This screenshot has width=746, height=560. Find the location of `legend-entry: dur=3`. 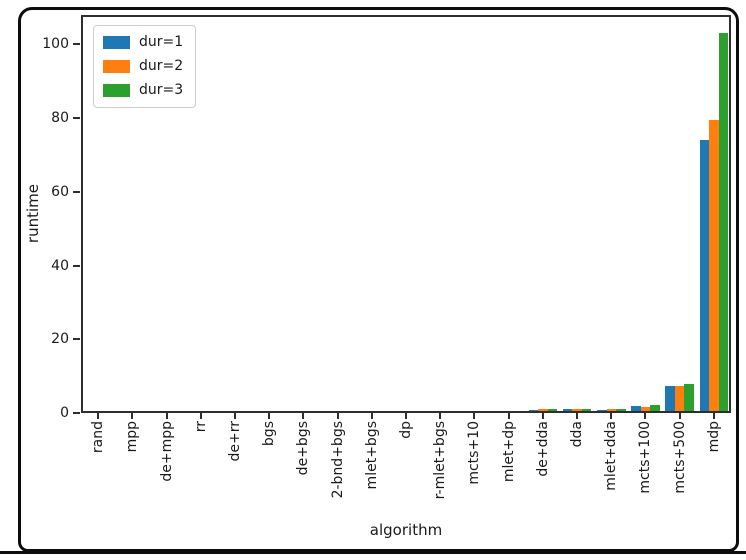

legend-entry: dur=3 is located at coordinates (143, 90).